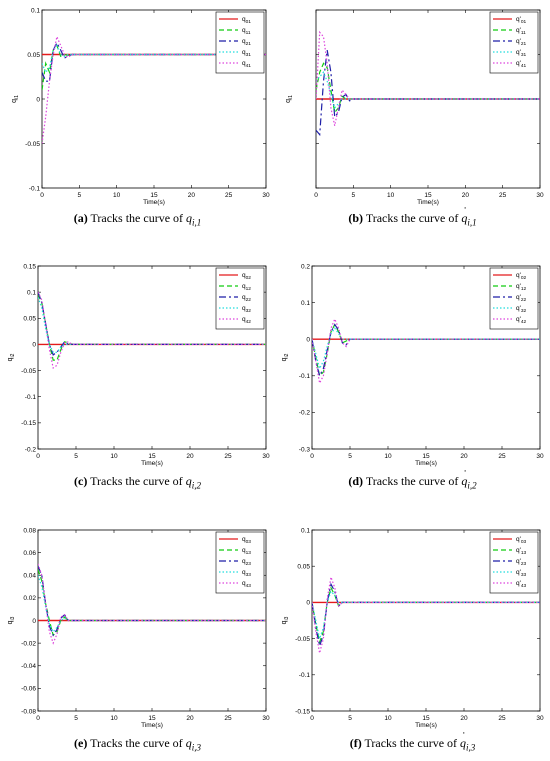 The width and height of the screenshot is (550, 761). I want to click on y-tick-label: 0.02, so click(29, 598).